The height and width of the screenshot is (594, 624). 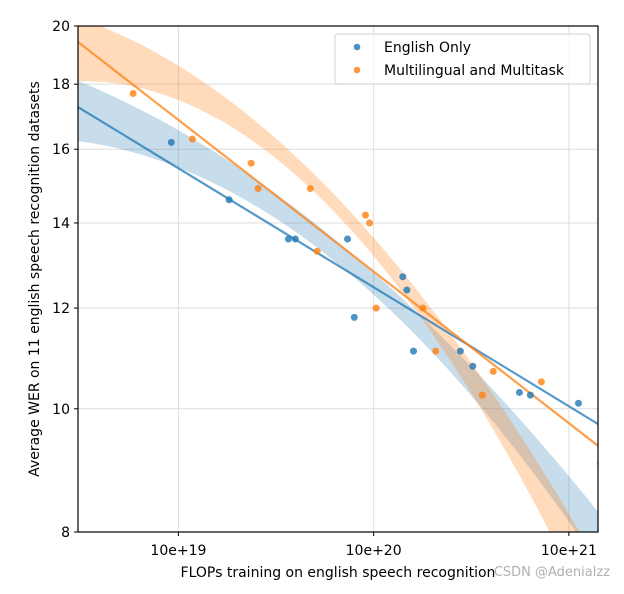 I want to click on x-tick-label: 10e+20, so click(x=374, y=551).